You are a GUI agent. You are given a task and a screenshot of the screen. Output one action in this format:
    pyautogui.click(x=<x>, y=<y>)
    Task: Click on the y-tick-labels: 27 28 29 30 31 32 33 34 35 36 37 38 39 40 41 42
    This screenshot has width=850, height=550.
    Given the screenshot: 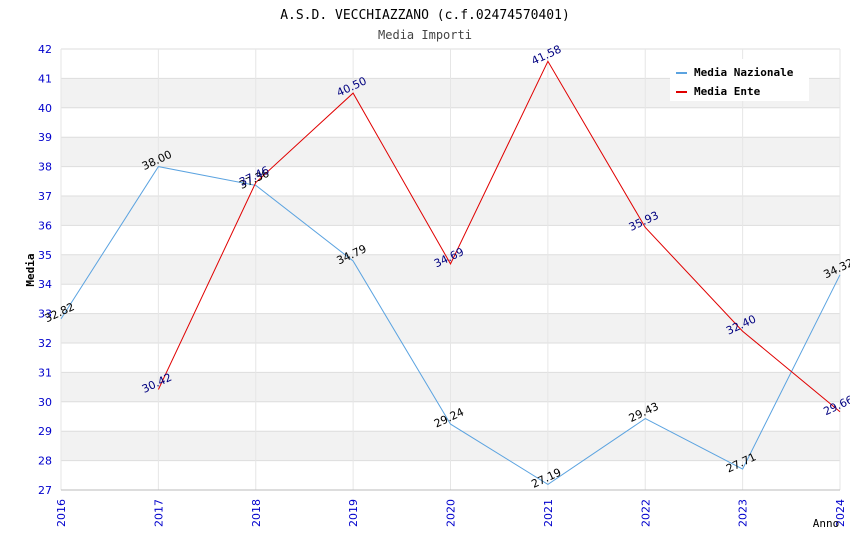 What is the action you would take?
    pyautogui.click(x=45, y=270)
    